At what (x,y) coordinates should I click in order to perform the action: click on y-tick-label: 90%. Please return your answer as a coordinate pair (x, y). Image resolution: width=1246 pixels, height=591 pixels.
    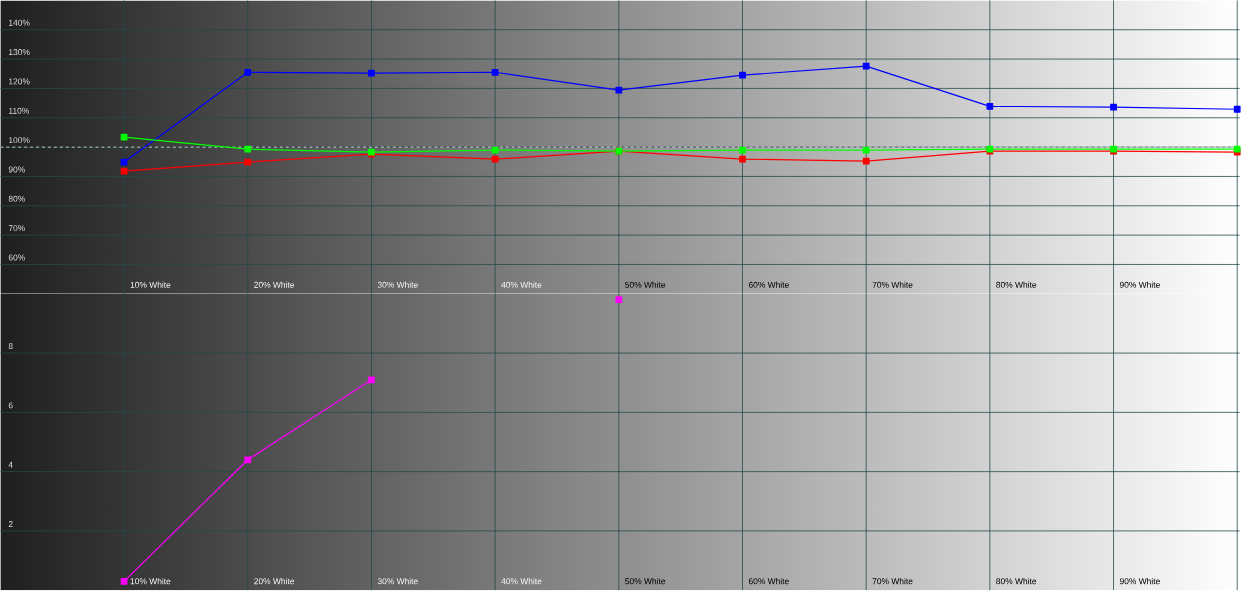
    Looking at the image, I should click on (16, 169).